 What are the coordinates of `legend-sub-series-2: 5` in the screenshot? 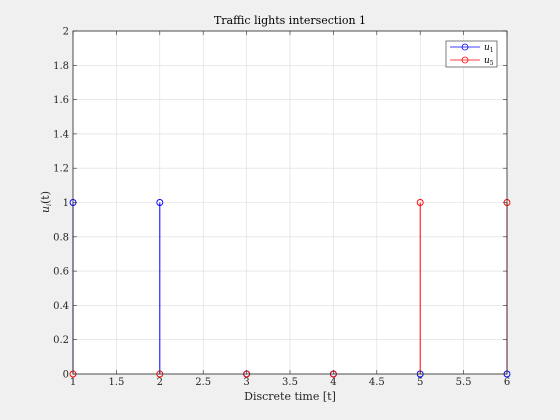 It's located at (492, 63).